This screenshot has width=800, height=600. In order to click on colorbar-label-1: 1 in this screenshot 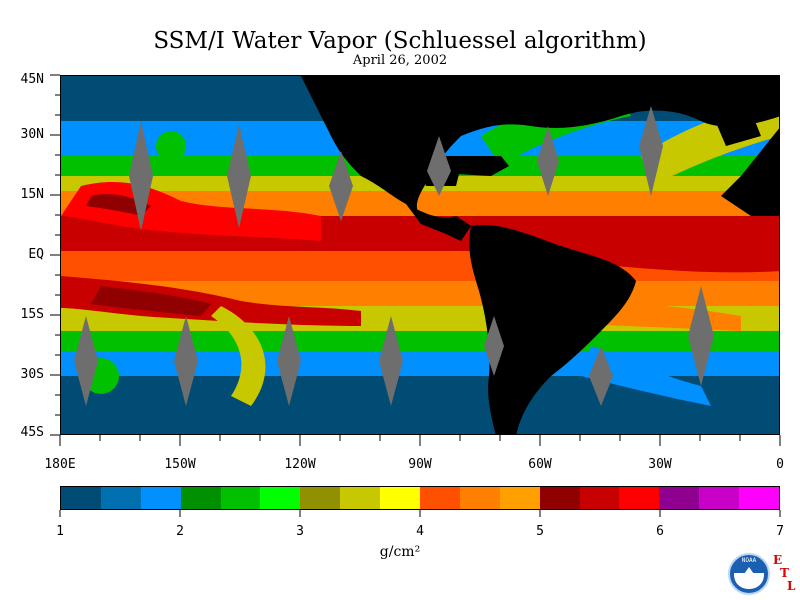, I will do `click(60, 531)`.